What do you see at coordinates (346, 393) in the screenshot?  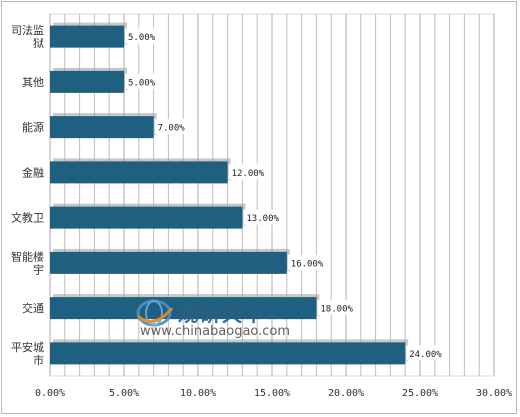 I see `x-tick-label: 20.00%` at bounding box center [346, 393].